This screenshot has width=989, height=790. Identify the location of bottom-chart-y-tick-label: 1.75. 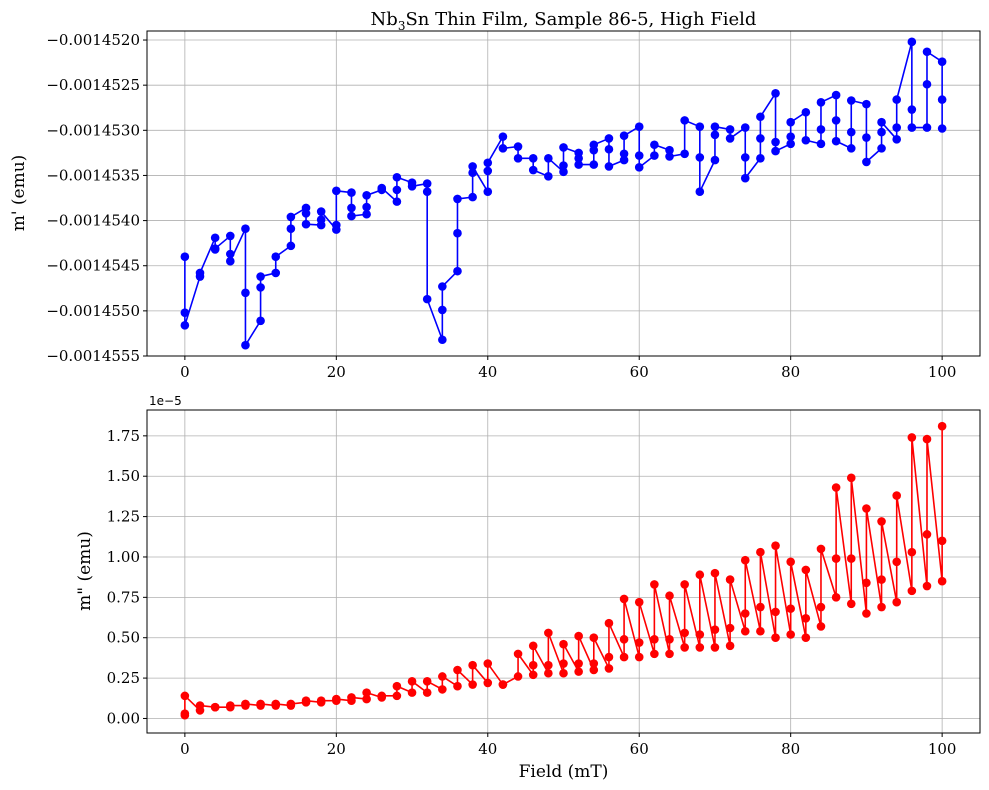
(123, 436).